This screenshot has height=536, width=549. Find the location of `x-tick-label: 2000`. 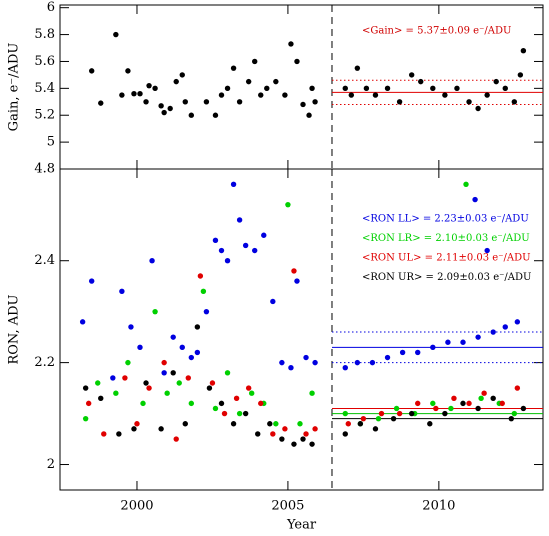

x-tick-label: 2000 is located at coordinates (136, 506).